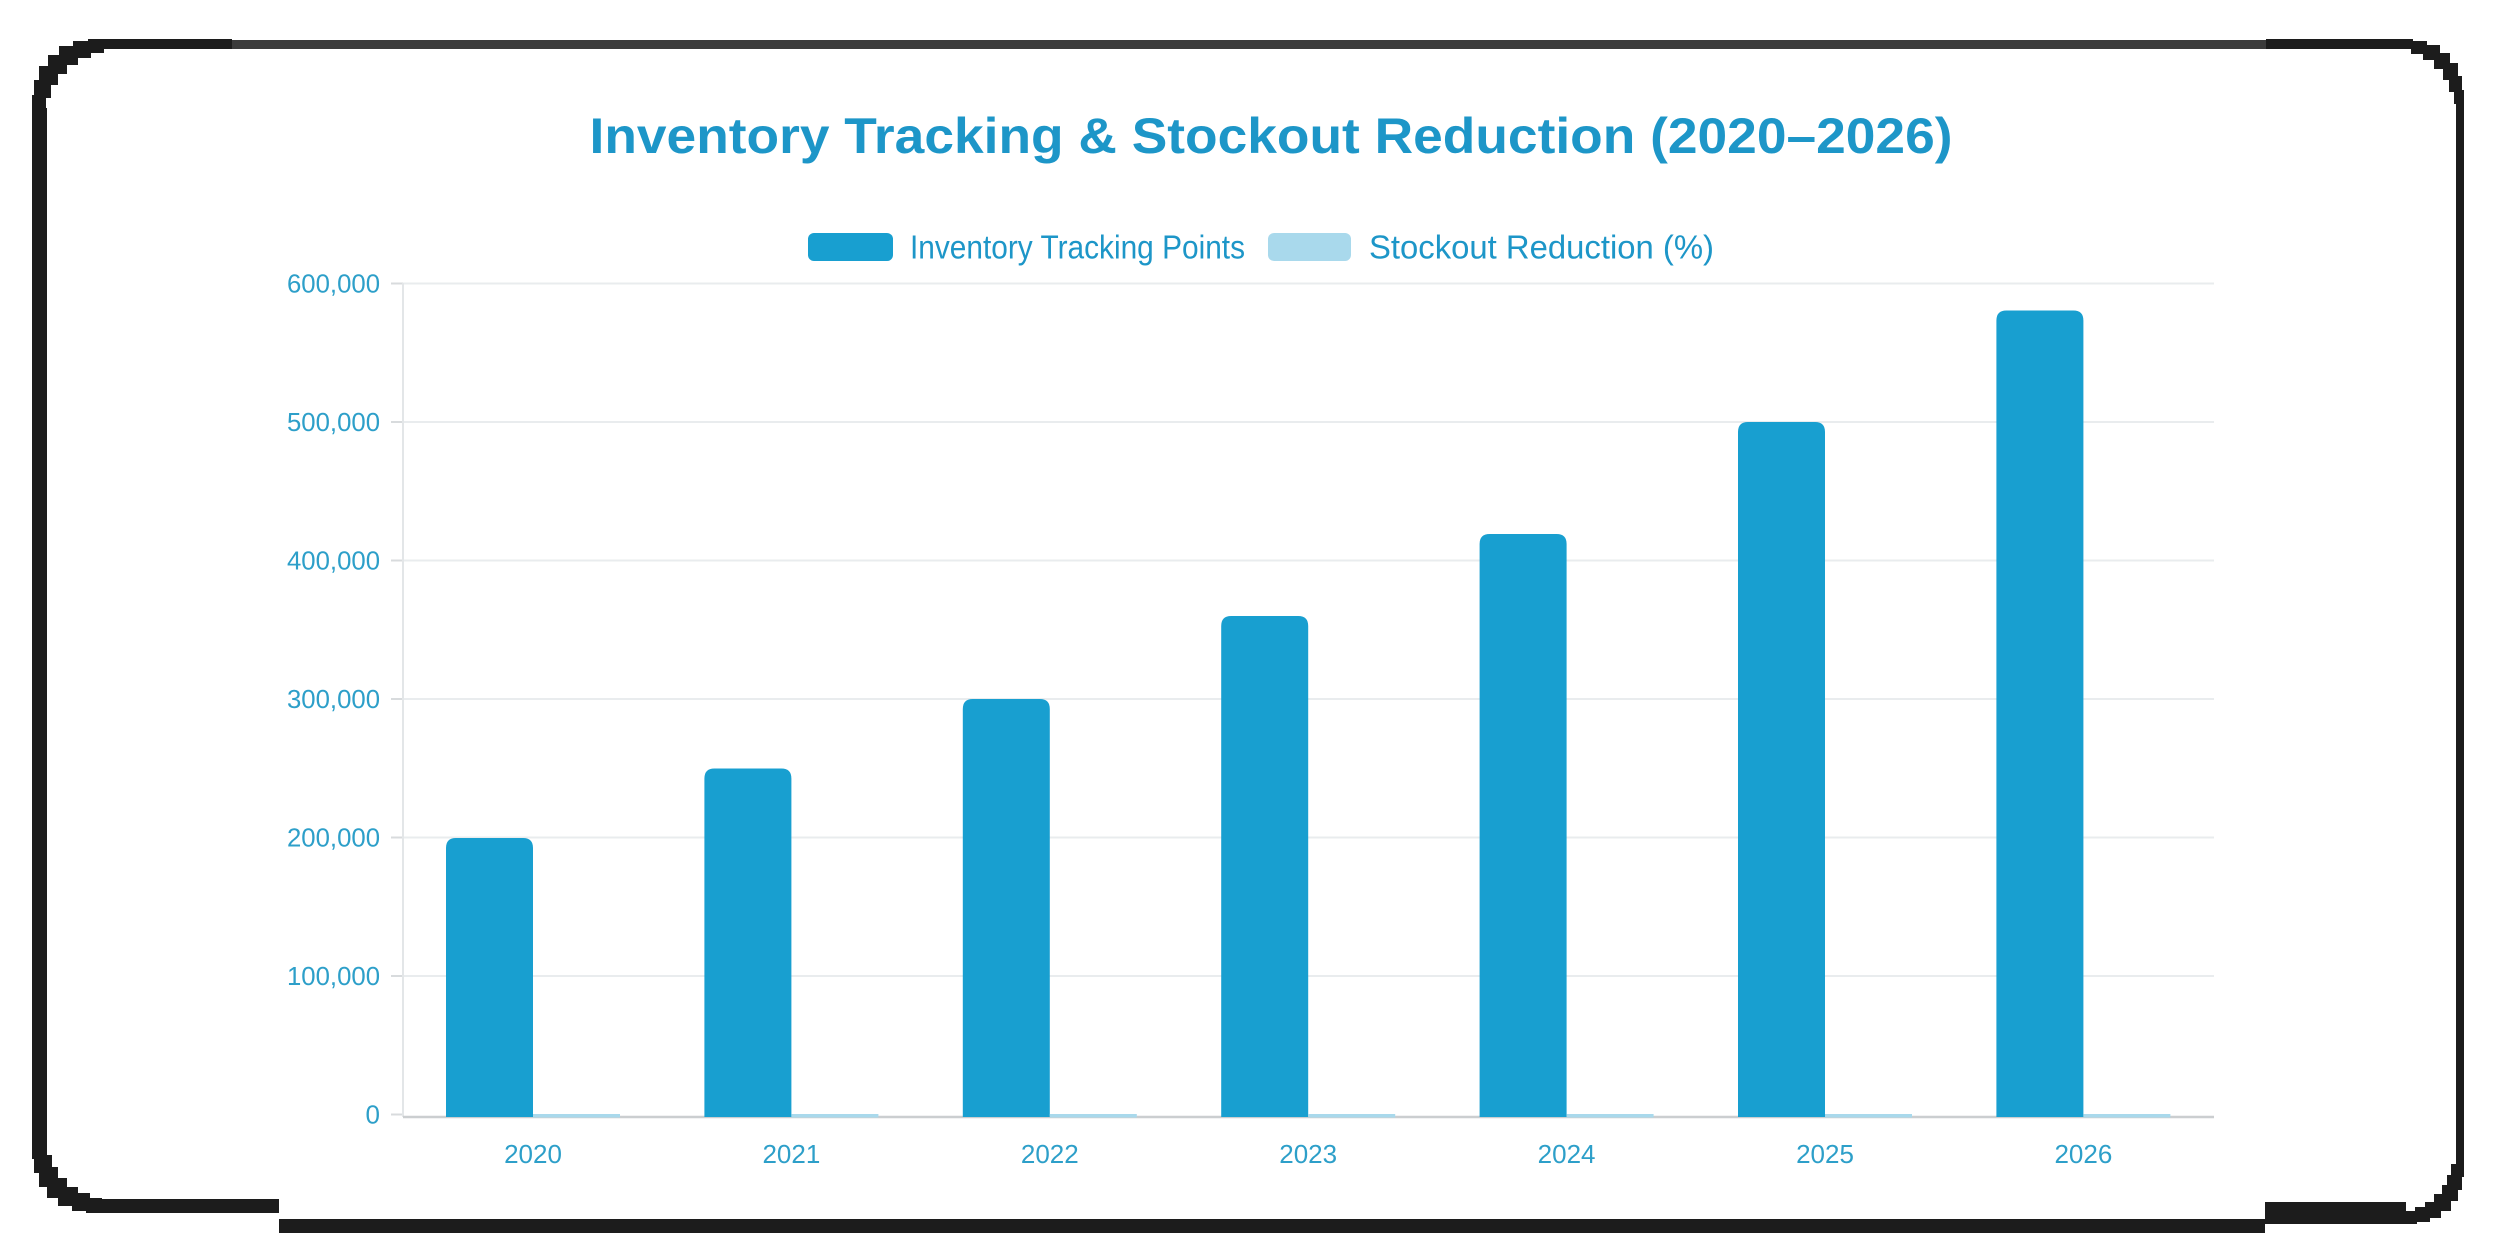 Image resolution: width=2497 pixels, height=1240 pixels. Describe the element at coordinates (333, 838) in the screenshot. I see `svg-text: 200,000` at that location.